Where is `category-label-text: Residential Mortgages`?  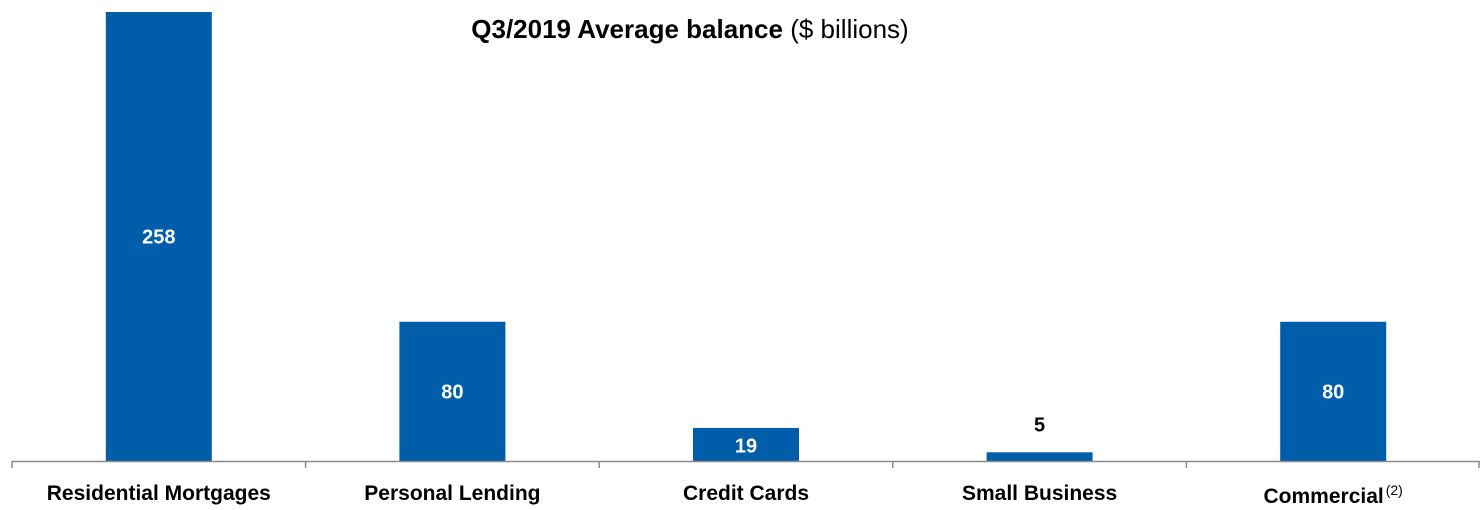
category-label-text: Residential Mortgages is located at coordinates (158, 493).